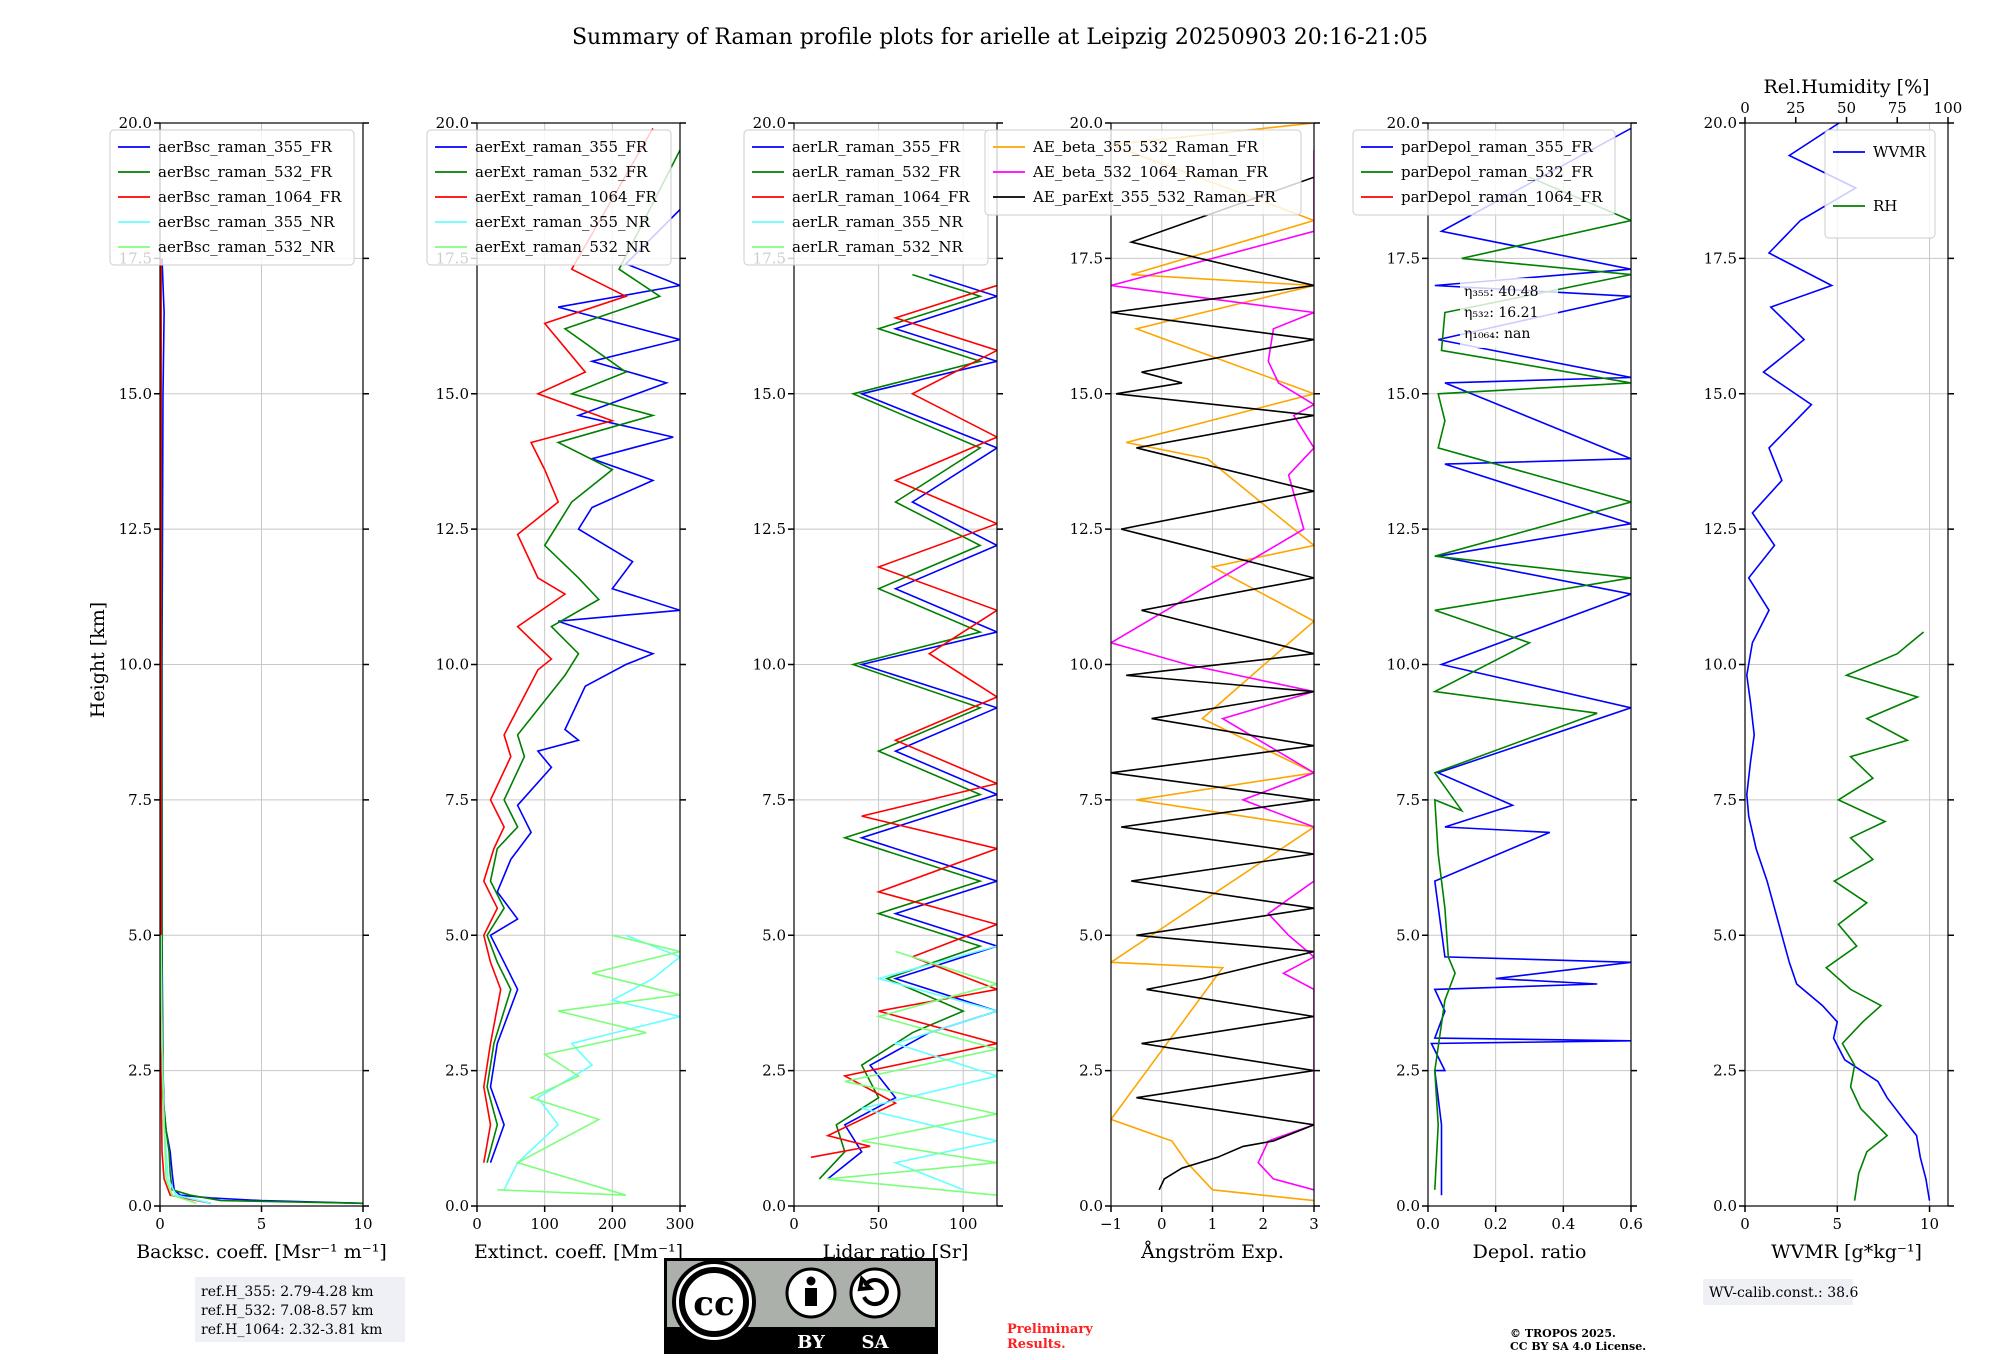 The image size is (2000, 1360). I want to click on series-line-AE_beta_532_1064_Raman_FR, so click(1212, 670).